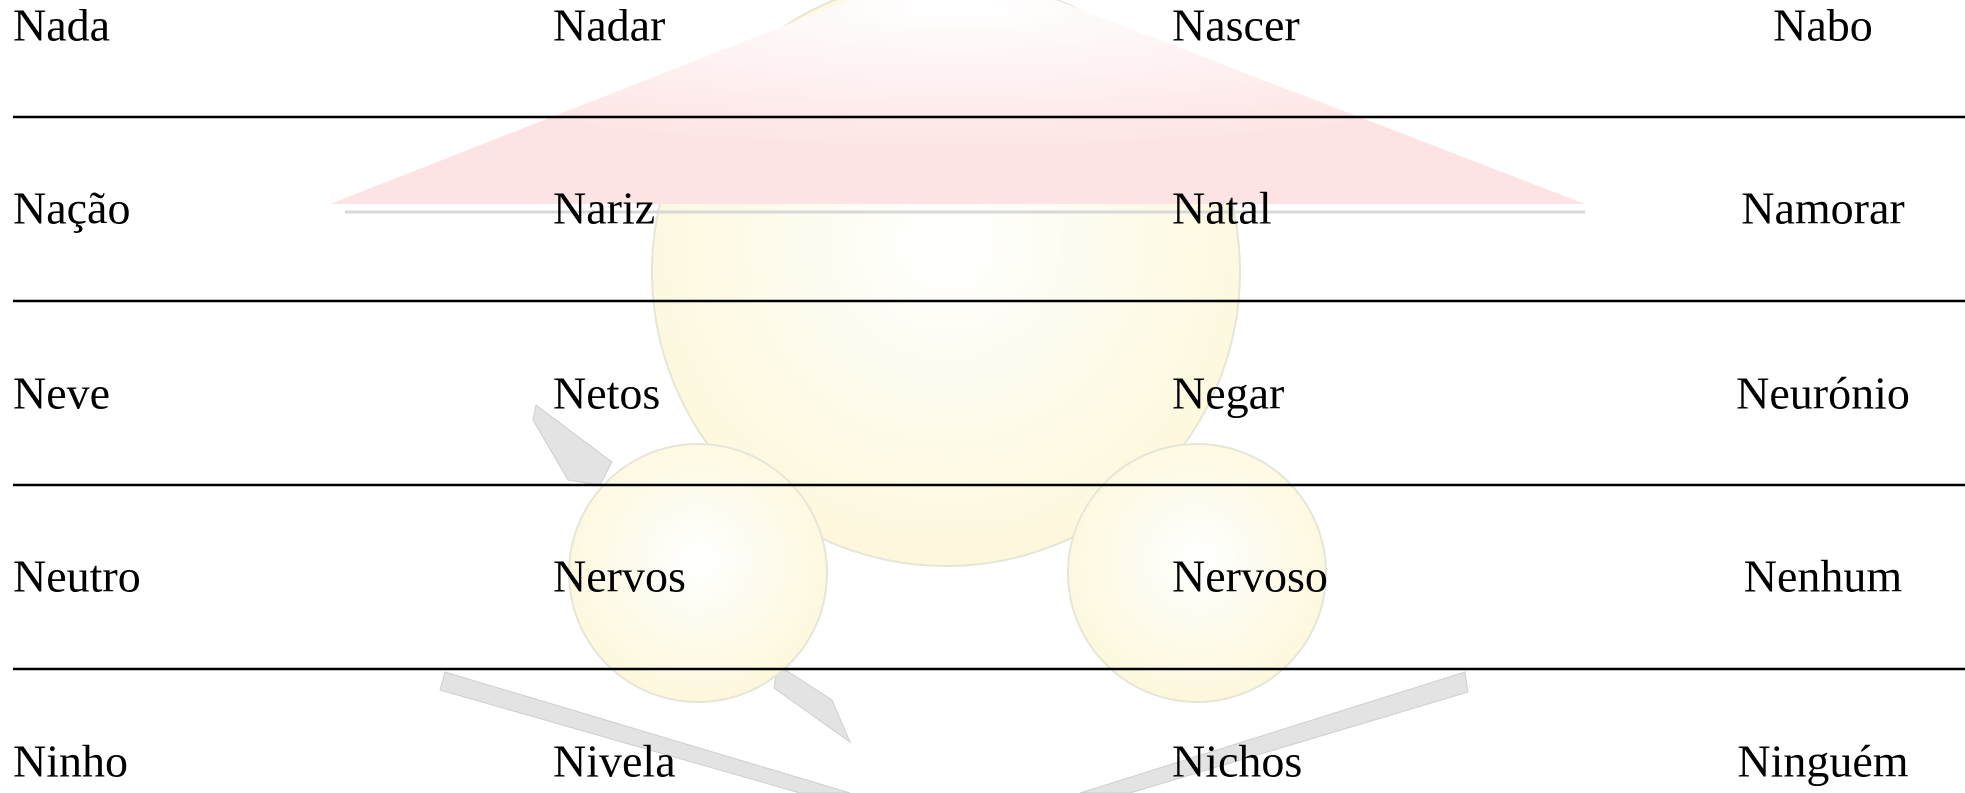  Describe the element at coordinates (614, 761) in the screenshot. I see `table-cell: Nivela` at that location.